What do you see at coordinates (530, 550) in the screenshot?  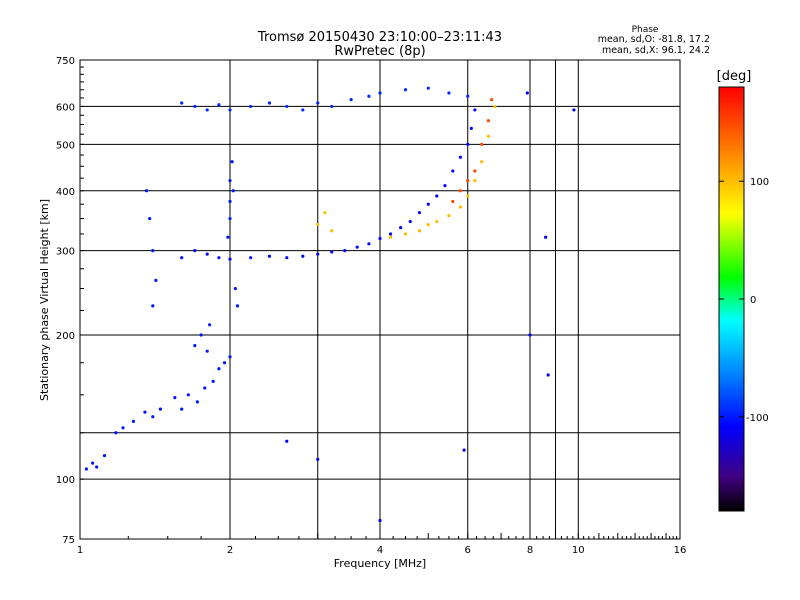 I see `x-tick-label: 8` at bounding box center [530, 550].